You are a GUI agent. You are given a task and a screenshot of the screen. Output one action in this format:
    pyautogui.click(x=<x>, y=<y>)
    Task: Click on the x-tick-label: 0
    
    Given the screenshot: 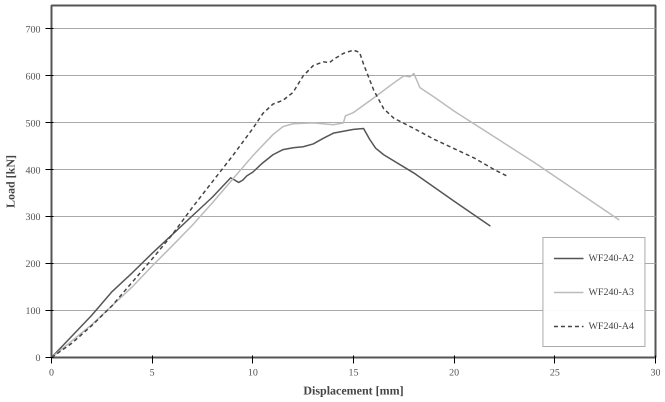 What is the action you would take?
    pyautogui.click(x=51, y=373)
    